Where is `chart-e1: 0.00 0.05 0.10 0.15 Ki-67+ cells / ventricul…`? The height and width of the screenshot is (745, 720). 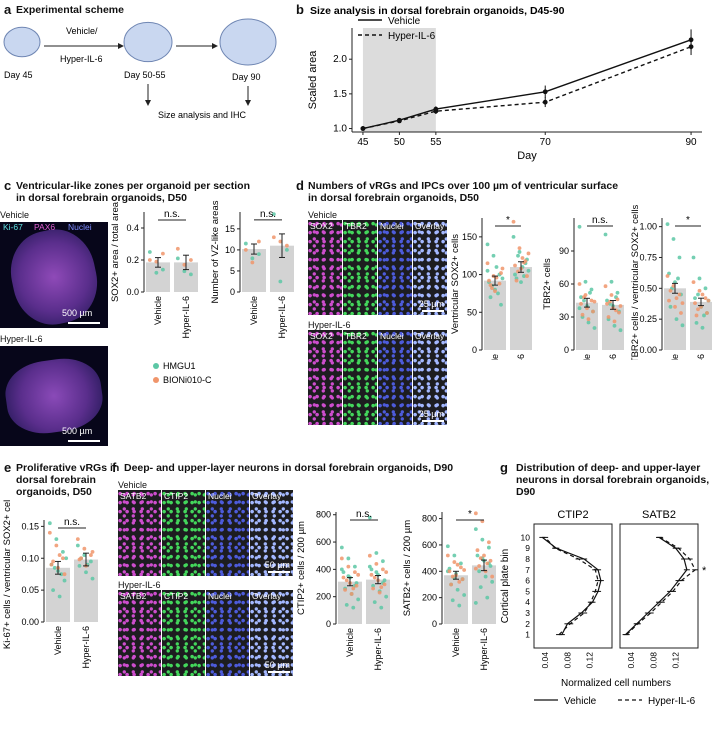 chart-e1: 0.00 0.05 0.10 0.15 Ki-67+ cells / ventricul… is located at coordinates (50, 584).